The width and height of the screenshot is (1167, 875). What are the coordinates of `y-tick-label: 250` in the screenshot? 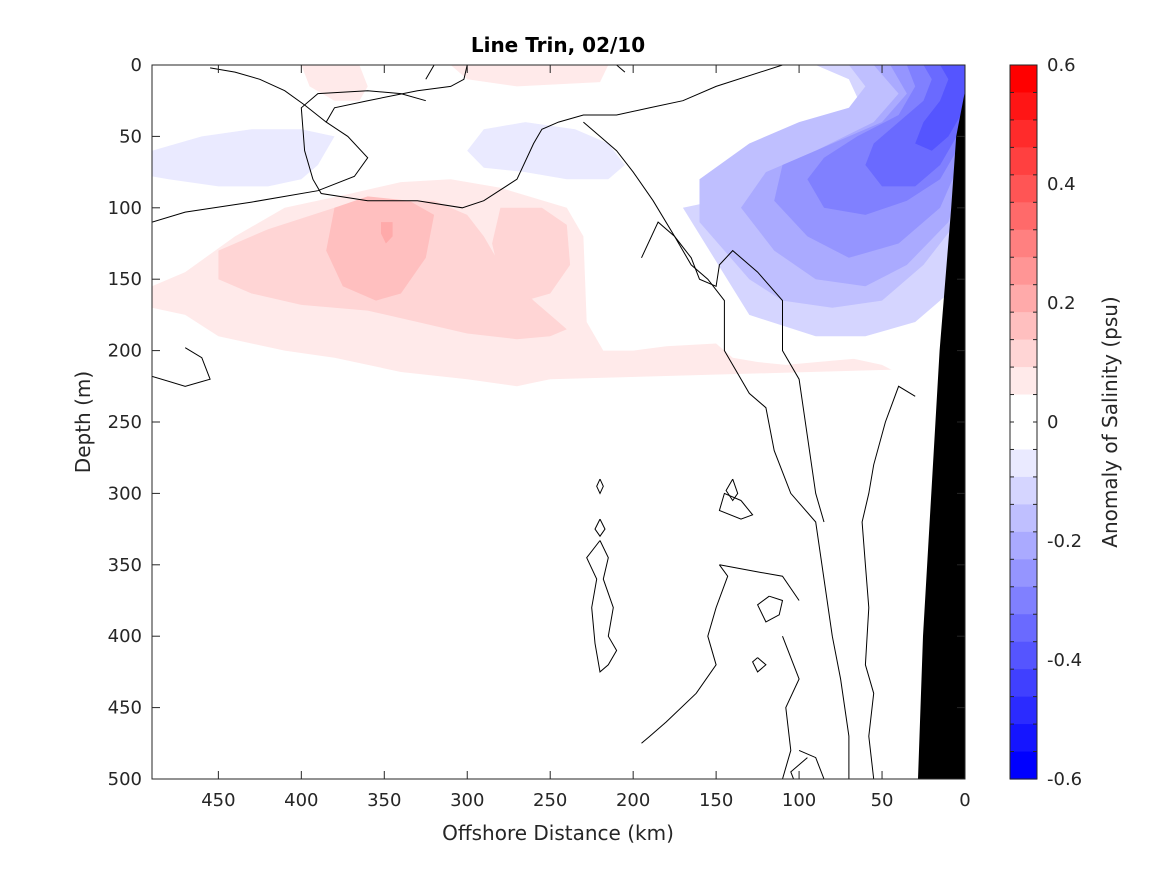 It's located at (125, 422).